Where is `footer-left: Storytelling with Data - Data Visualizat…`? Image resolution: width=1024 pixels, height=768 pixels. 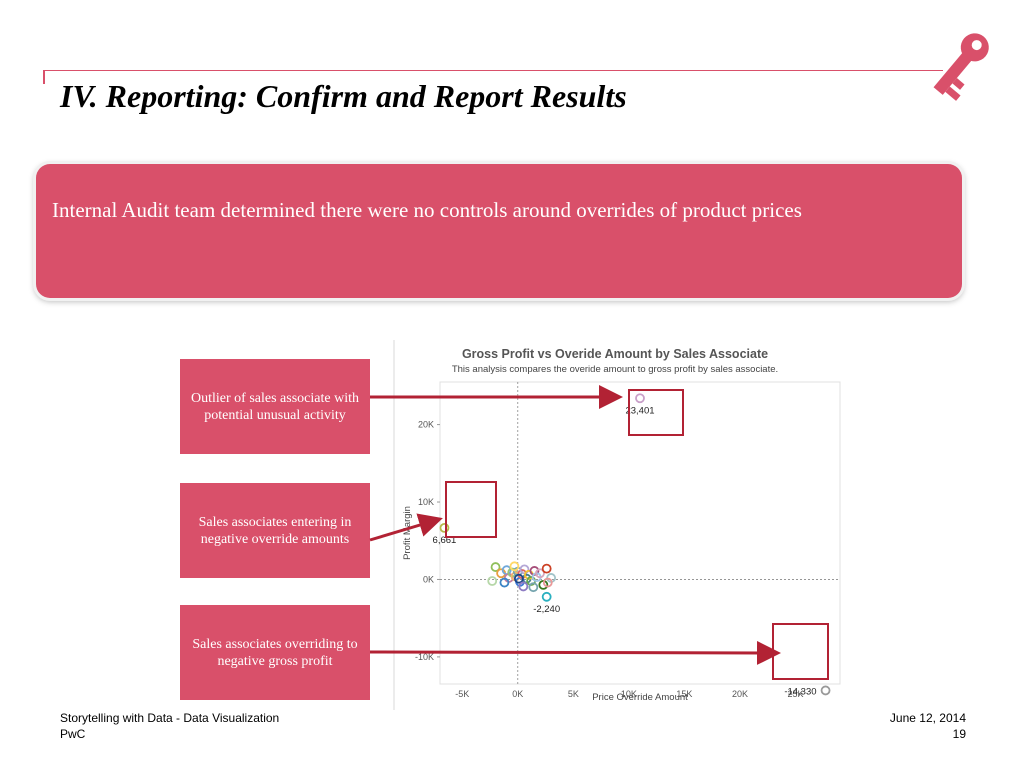
footer-left: Storytelling with Data - Data Visualizat… is located at coordinates (169, 726).